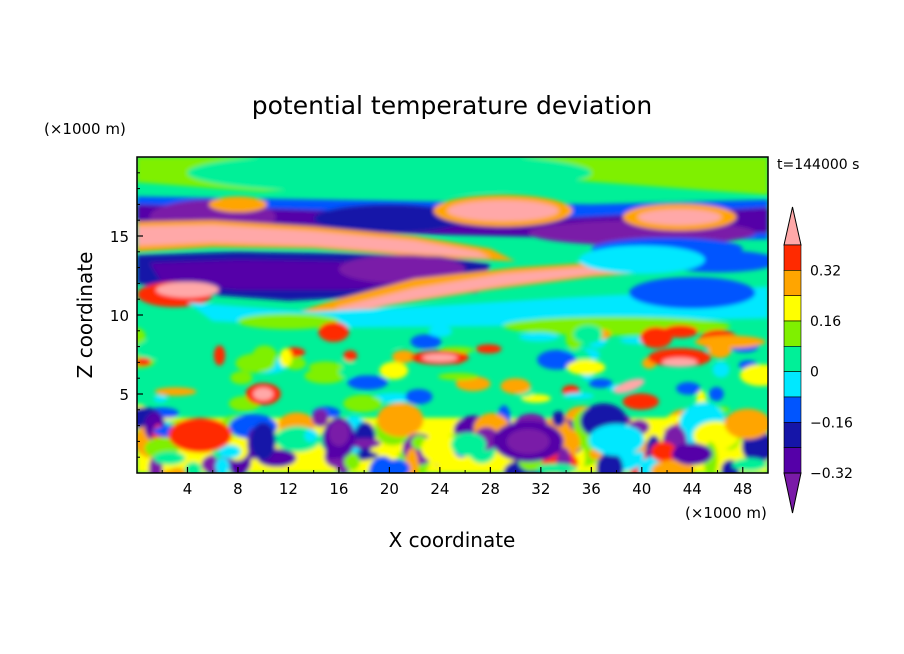 The height and width of the screenshot is (654, 904). I want to click on x-tick-label: 44, so click(692, 489).